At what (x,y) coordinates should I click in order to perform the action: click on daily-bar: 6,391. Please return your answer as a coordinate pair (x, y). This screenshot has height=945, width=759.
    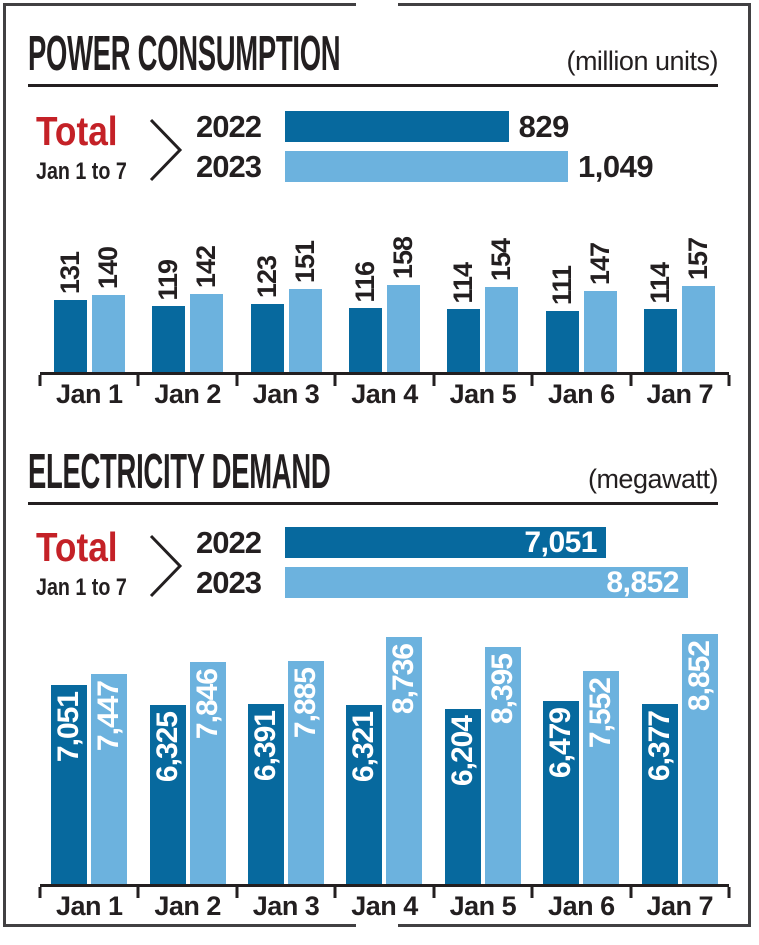
    Looking at the image, I should click on (266, 793).